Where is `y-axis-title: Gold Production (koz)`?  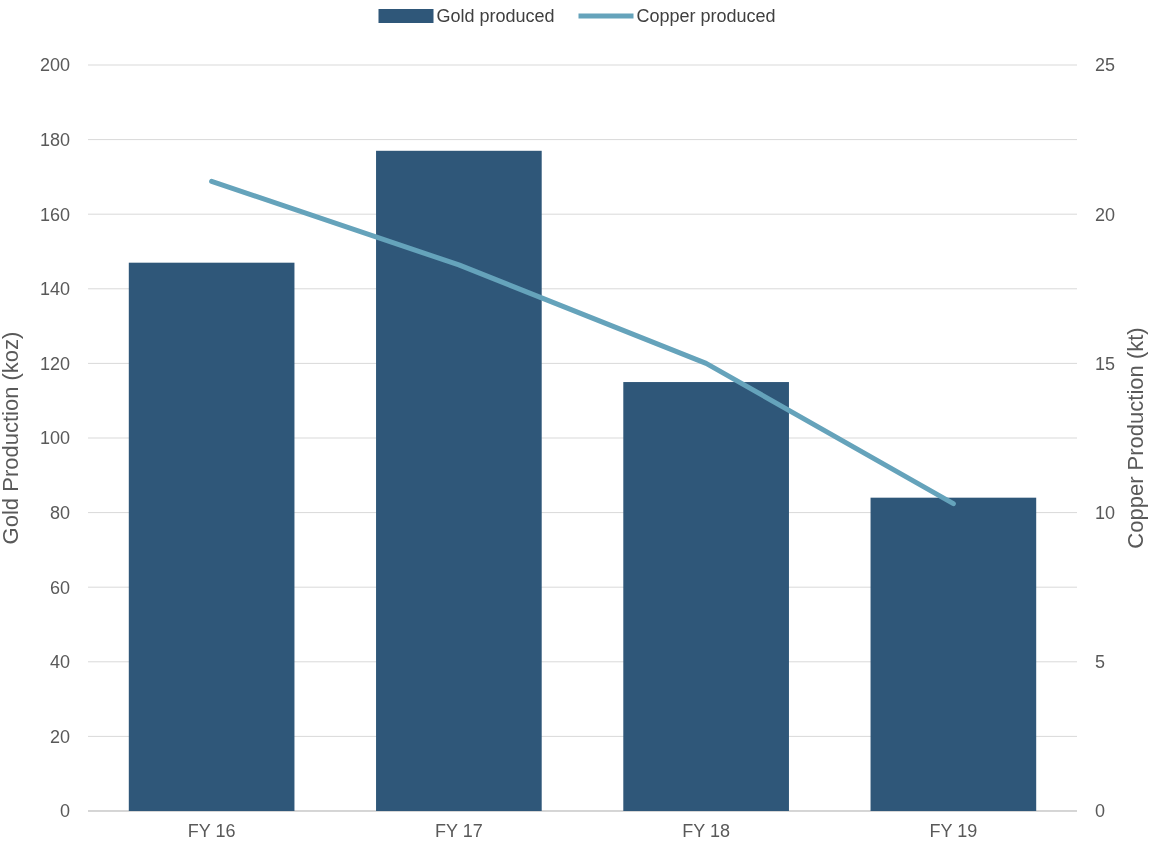 y-axis-title: Gold Production (koz) is located at coordinates (11, 438).